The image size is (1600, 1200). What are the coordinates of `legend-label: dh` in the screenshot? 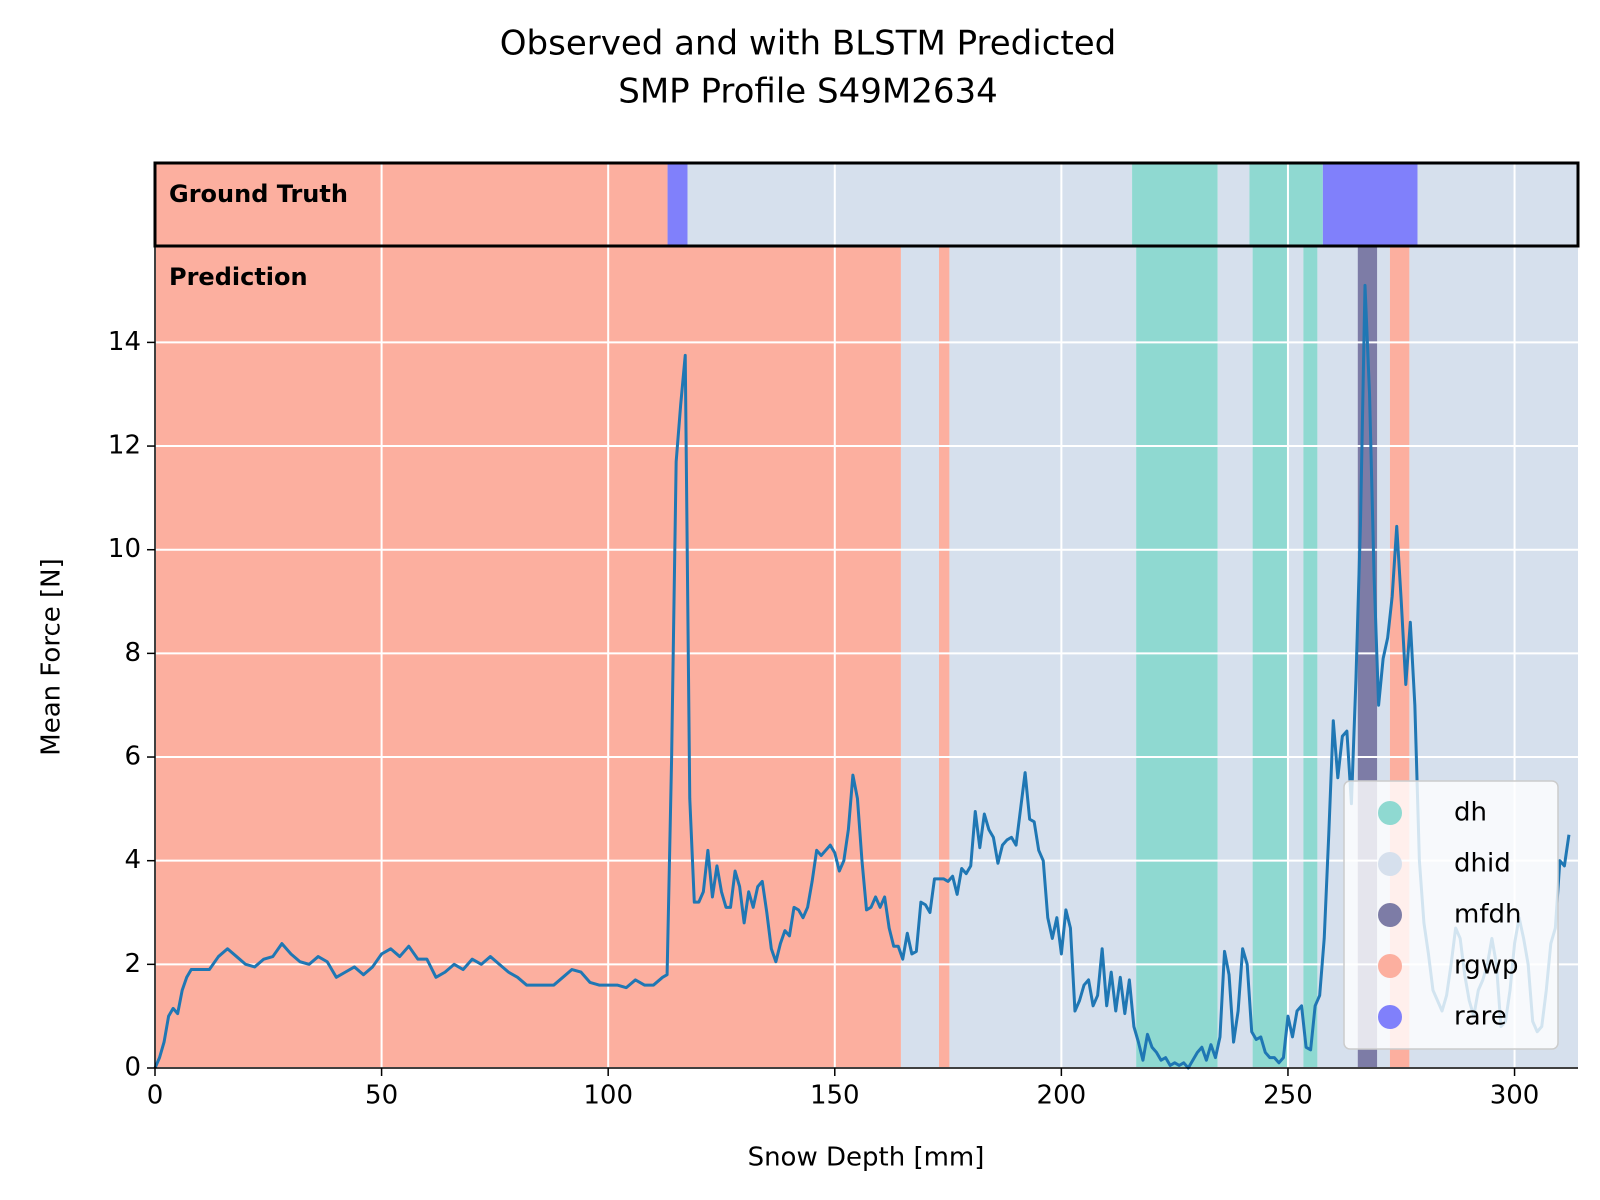 It's located at (1470, 813).